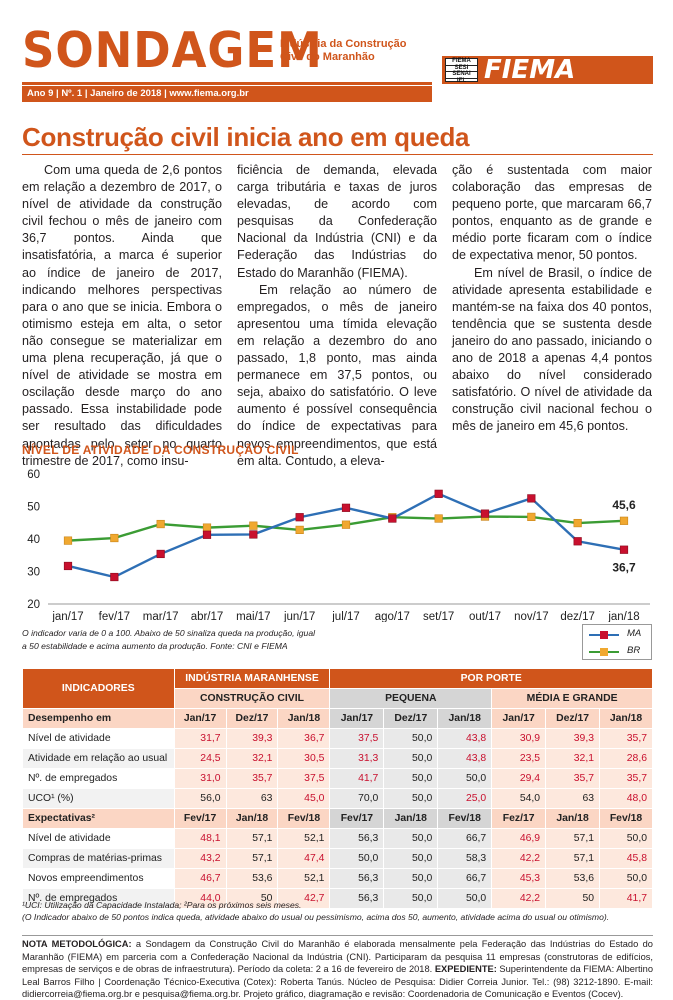 This screenshot has height=1000, width=673. What do you see at coordinates (634, 633) in the screenshot?
I see `legend-label-ma: MA` at bounding box center [634, 633].